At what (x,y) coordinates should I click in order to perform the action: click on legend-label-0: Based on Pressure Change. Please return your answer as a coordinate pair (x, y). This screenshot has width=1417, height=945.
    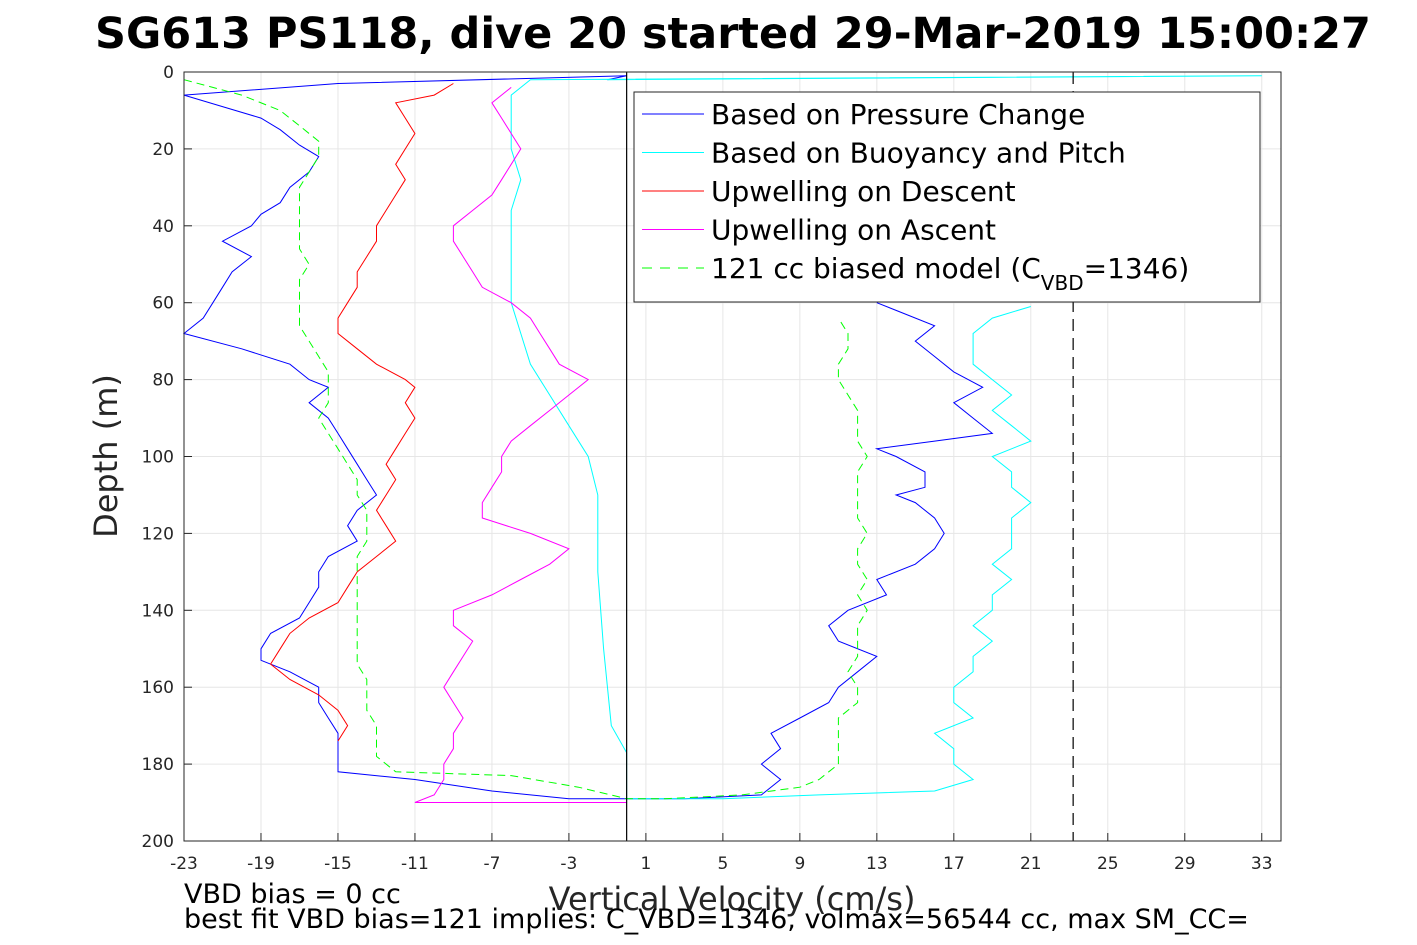
    Looking at the image, I should click on (898, 114).